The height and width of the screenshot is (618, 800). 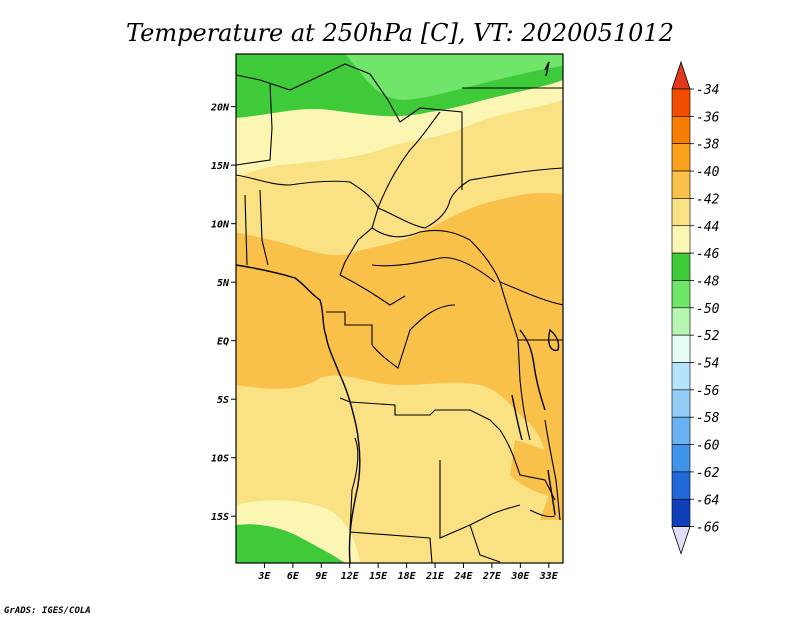 I want to click on border-niger-nigeria, so click(x=307, y=191).